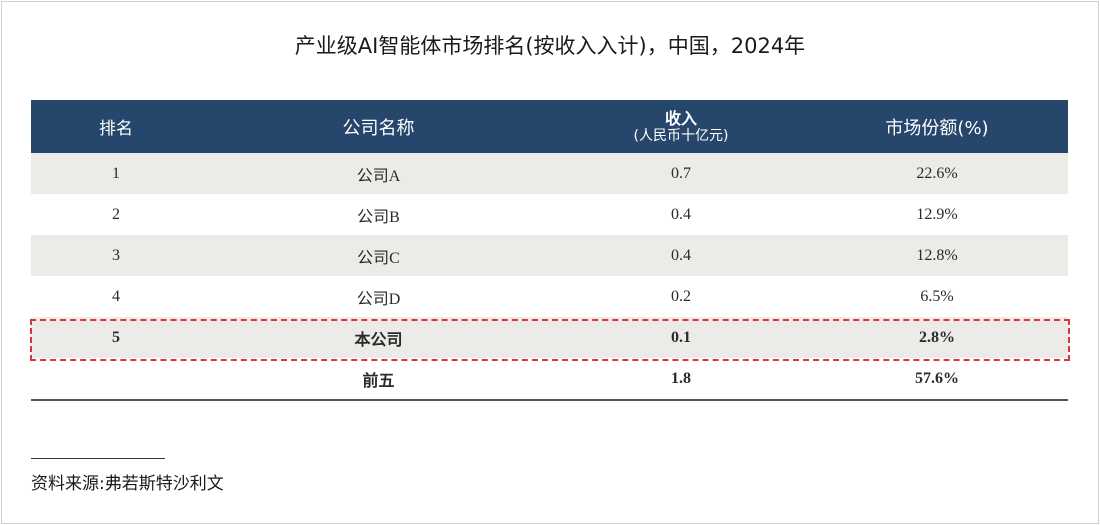 The height and width of the screenshot is (525, 1100). I want to click on source-note: 资料来源:弗若斯特沙利文, so click(127, 484).